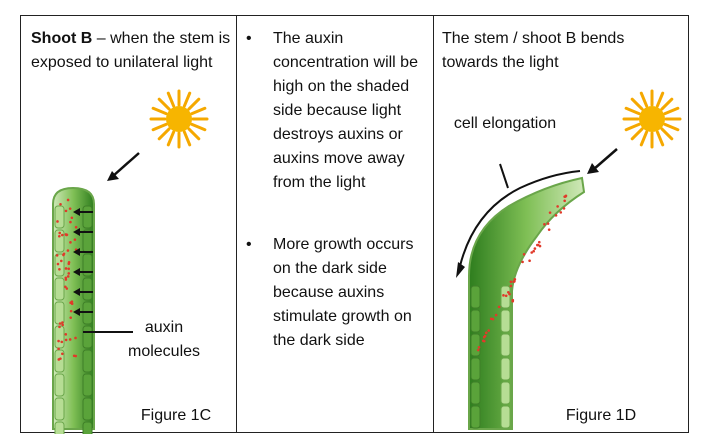 This screenshot has height=443, width=711. I want to click on stem-straight-icon, so click(73, 310).